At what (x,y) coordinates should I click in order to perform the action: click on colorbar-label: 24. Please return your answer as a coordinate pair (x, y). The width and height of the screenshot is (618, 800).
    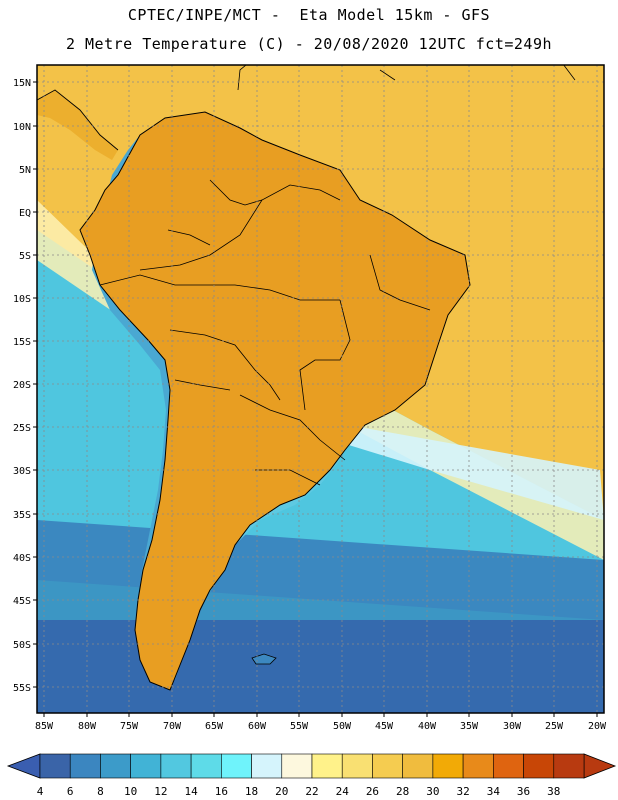
    Looking at the image, I should click on (343, 791).